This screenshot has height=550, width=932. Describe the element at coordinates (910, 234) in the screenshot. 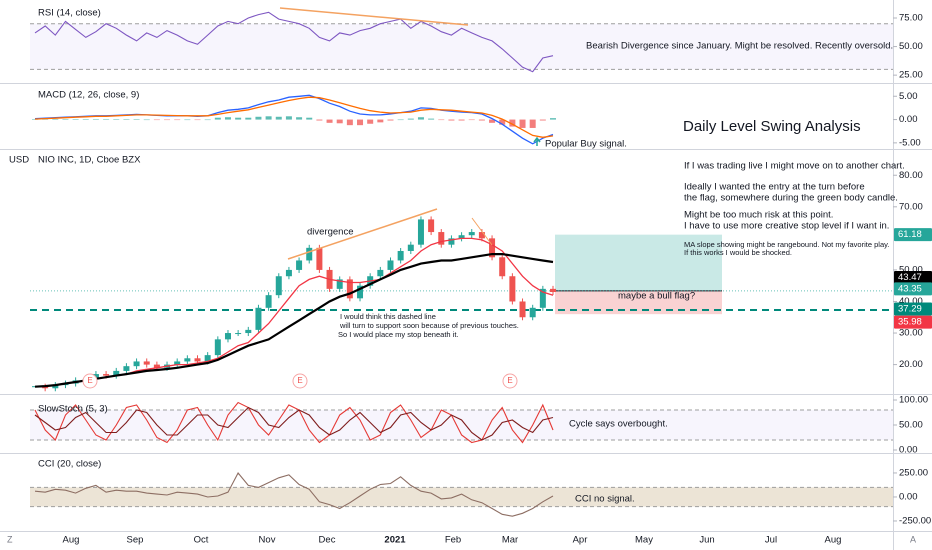

I see `price-badge-label: 61.18` at that location.